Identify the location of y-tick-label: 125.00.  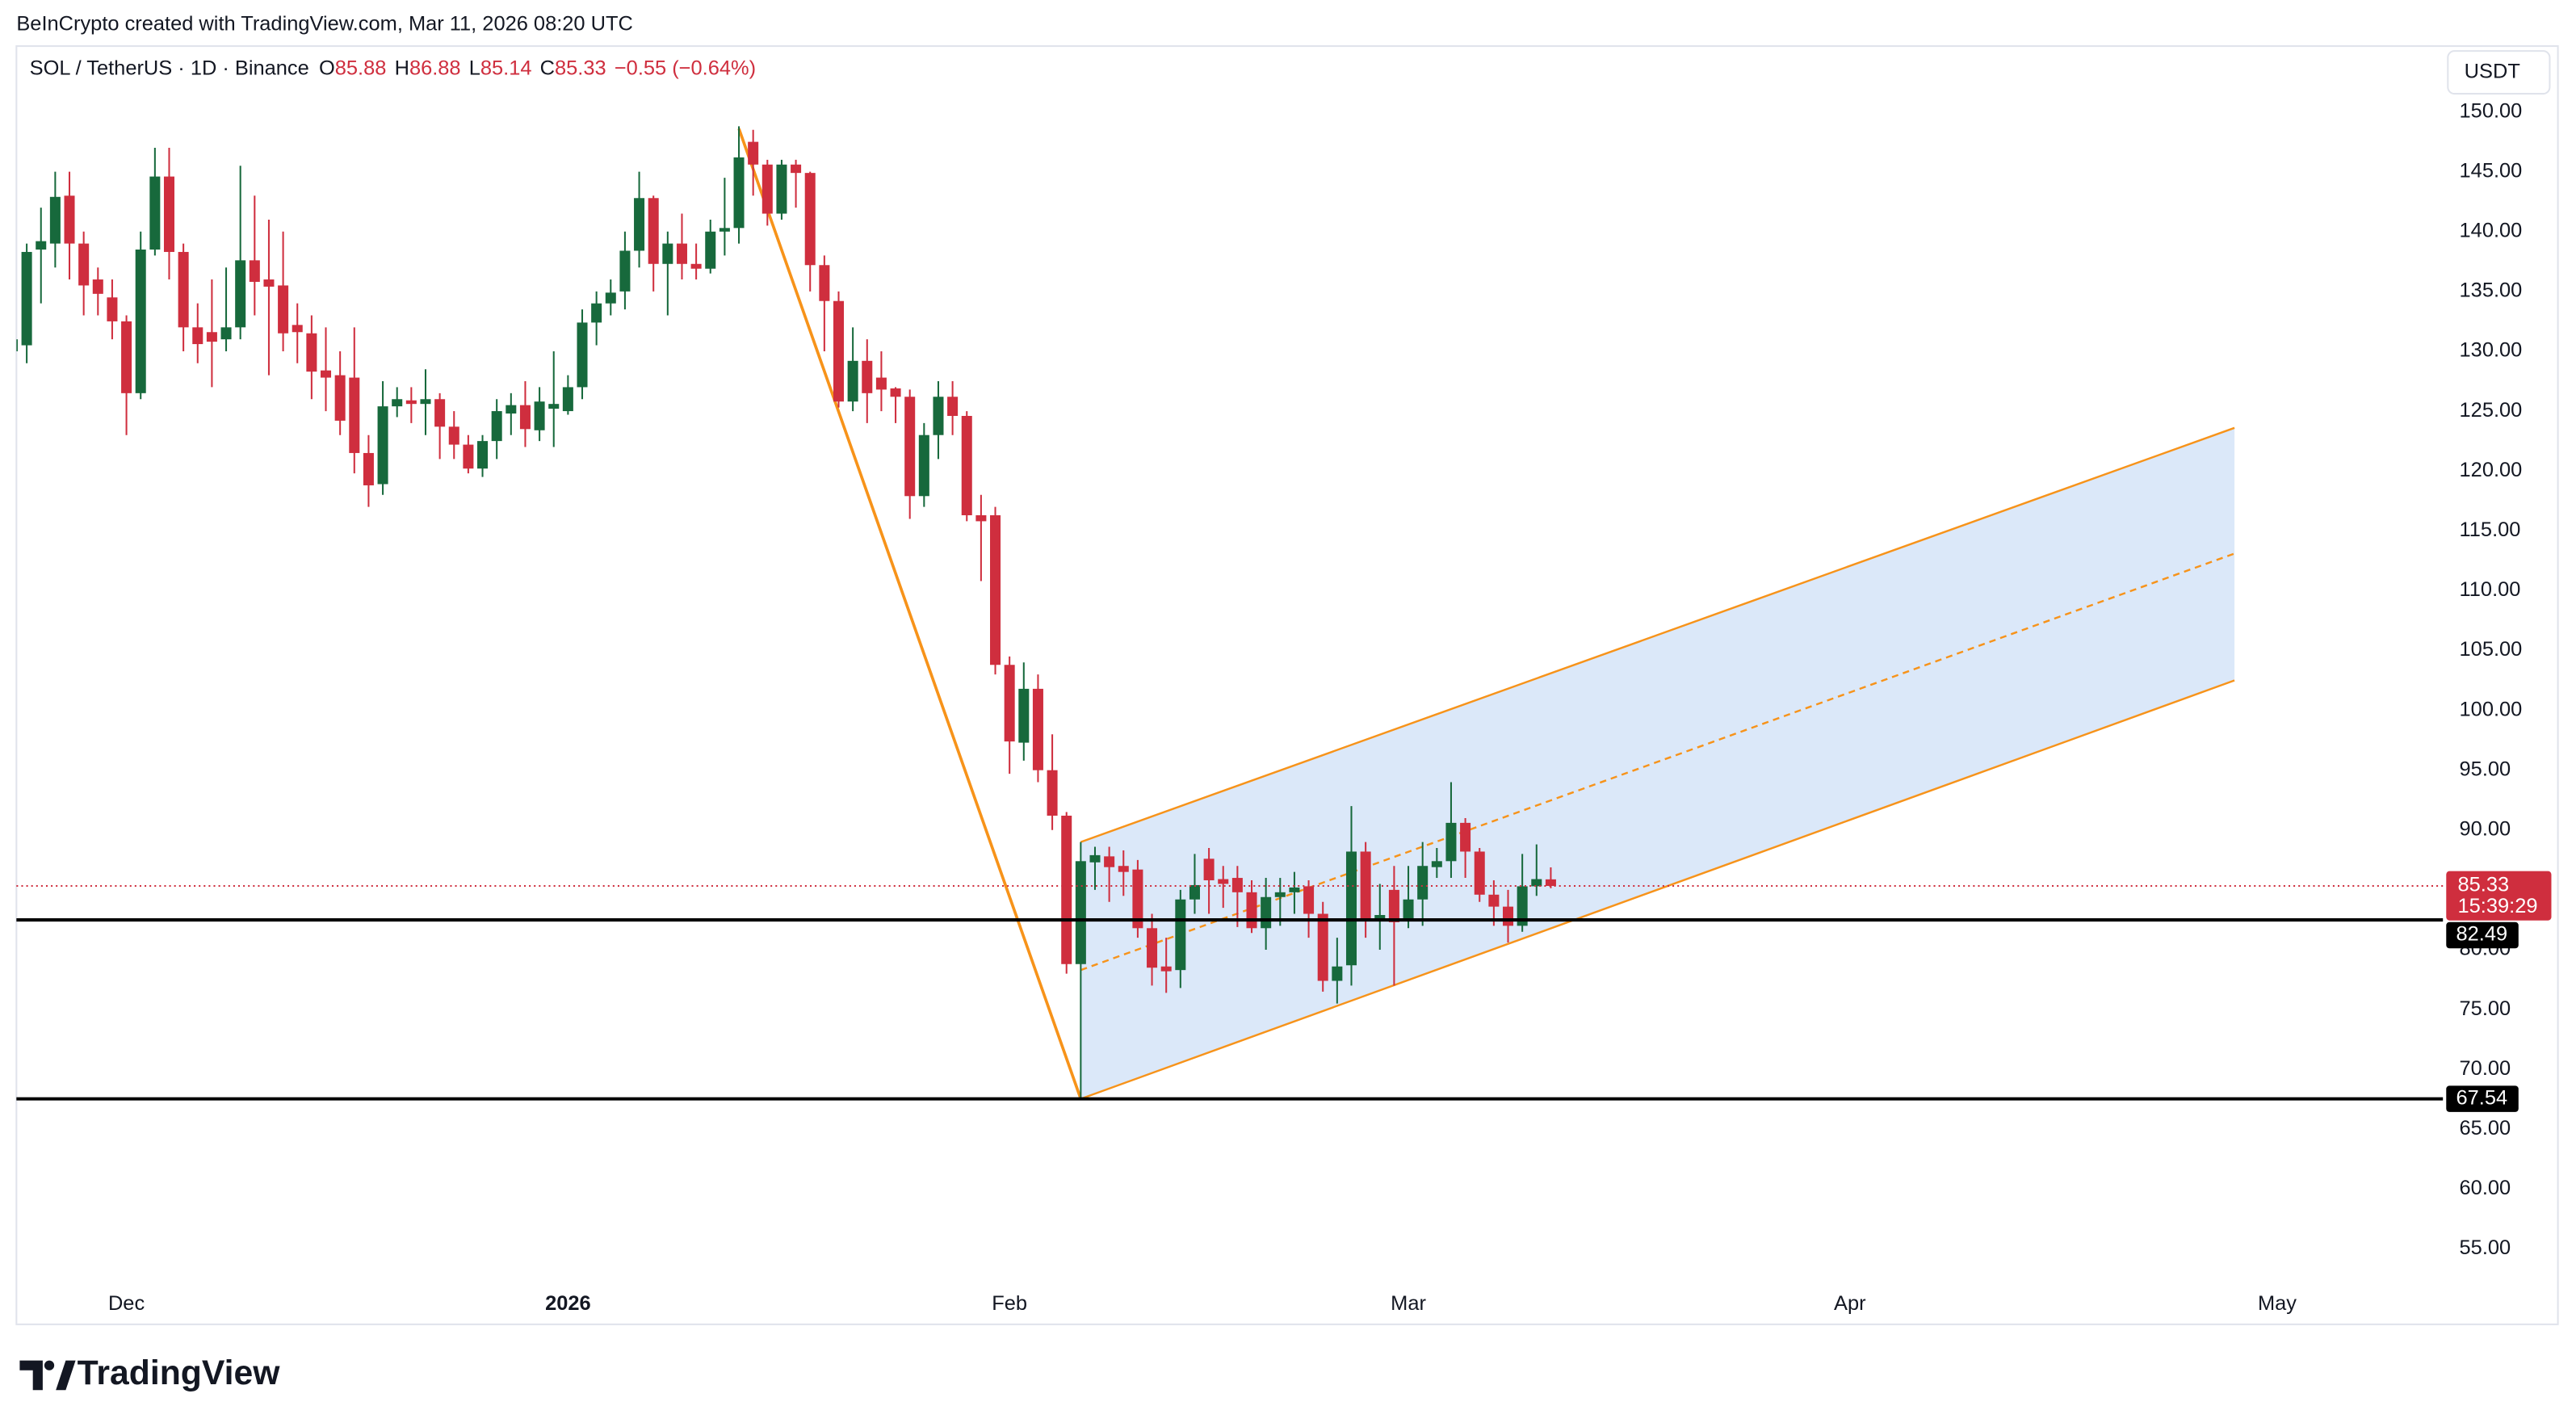
(2491, 410).